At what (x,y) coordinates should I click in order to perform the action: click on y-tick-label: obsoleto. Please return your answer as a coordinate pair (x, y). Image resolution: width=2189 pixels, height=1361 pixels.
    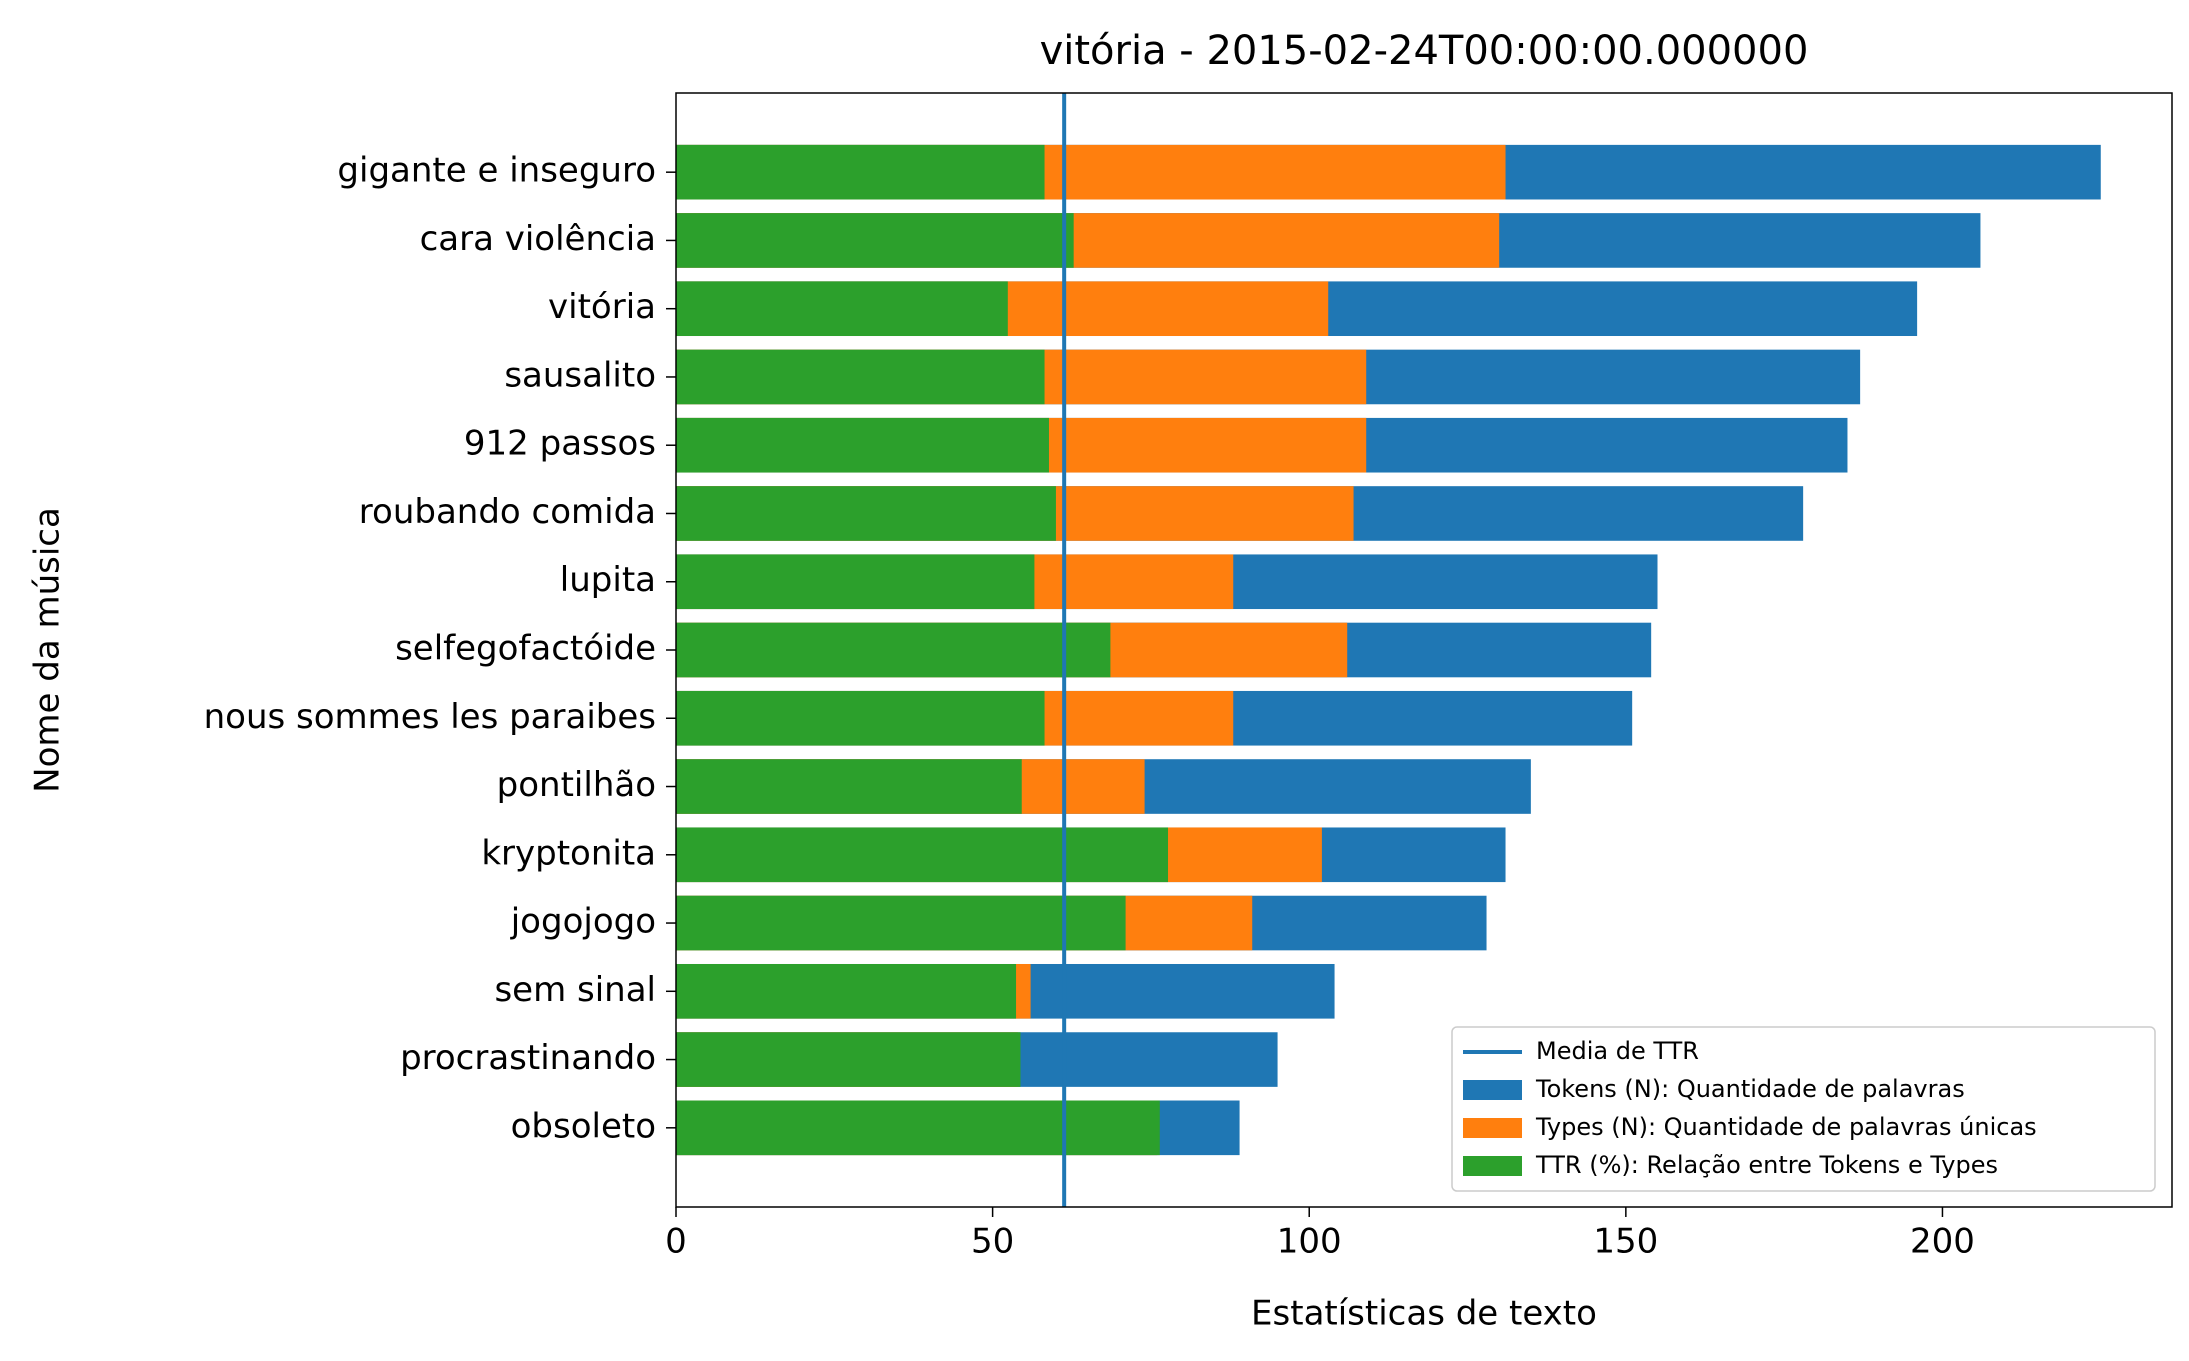
    Looking at the image, I should click on (583, 1126).